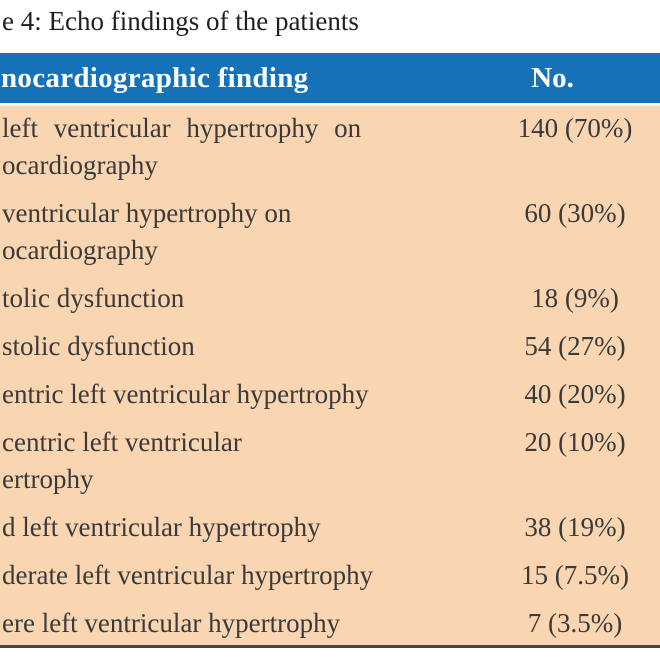  What do you see at coordinates (188, 575) in the screenshot?
I see `finding-line: derate left ventricular hypertrophy` at bounding box center [188, 575].